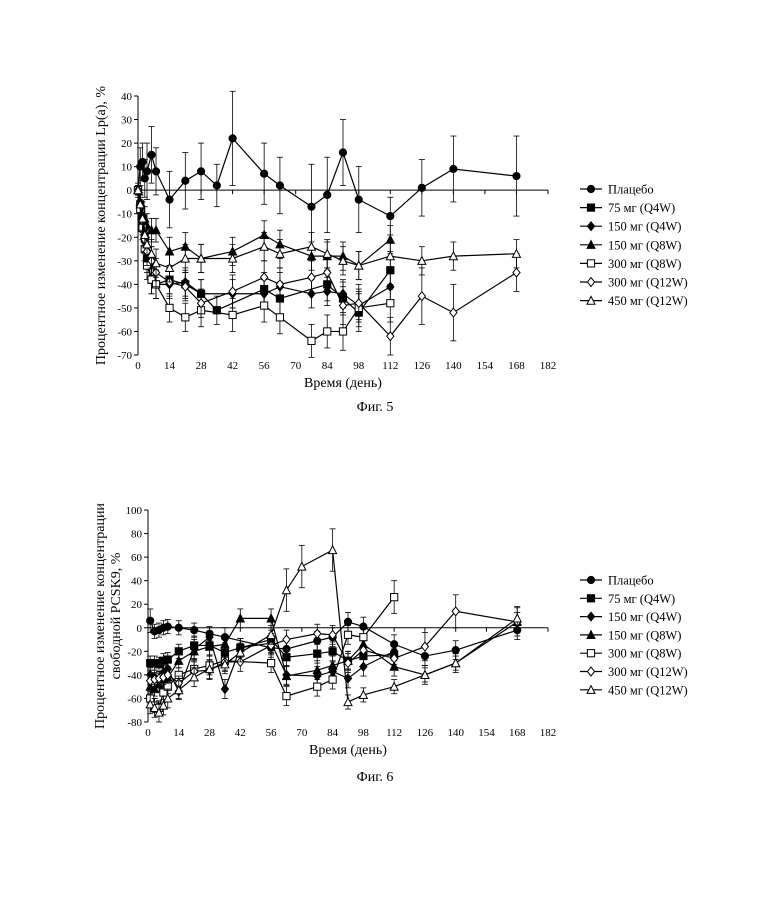  I want to click on y-tick-label: -60, so click(124, 332).